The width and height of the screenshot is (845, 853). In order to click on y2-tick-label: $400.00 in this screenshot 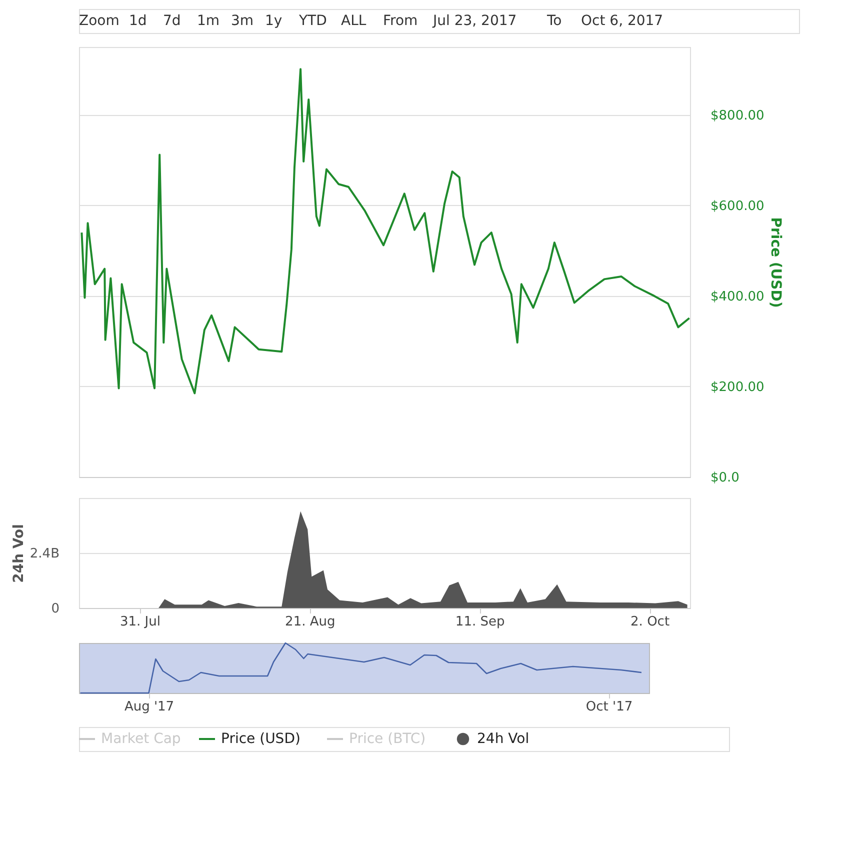, I will do `click(737, 296)`.